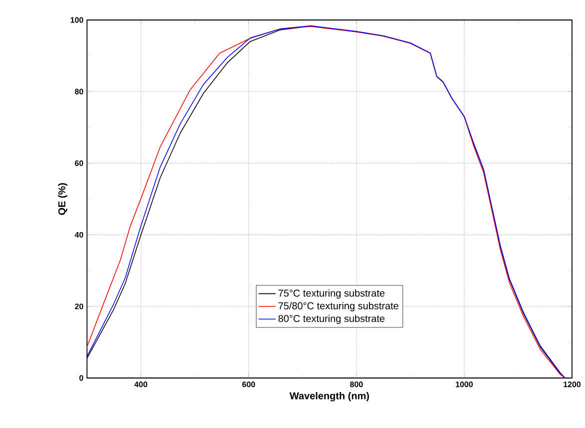 The image size is (585, 428). What do you see at coordinates (329, 397) in the screenshot?
I see `x-axis-title: Wavelength (nm)` at bounding box center [329, 397].